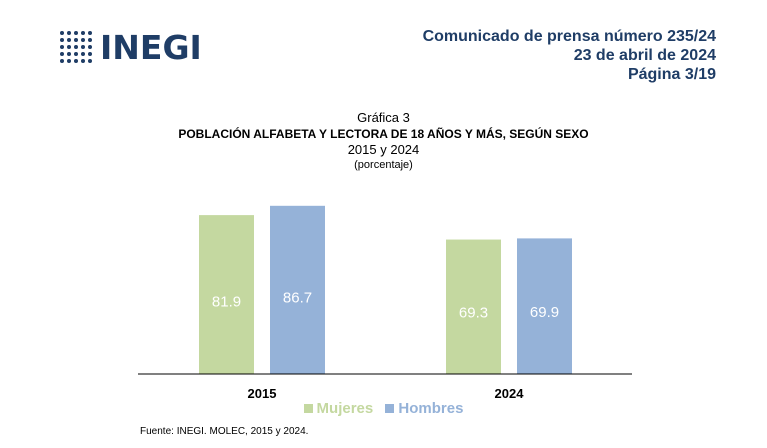  I want to click on inegi-logo: INEGI, so click(131, 48).